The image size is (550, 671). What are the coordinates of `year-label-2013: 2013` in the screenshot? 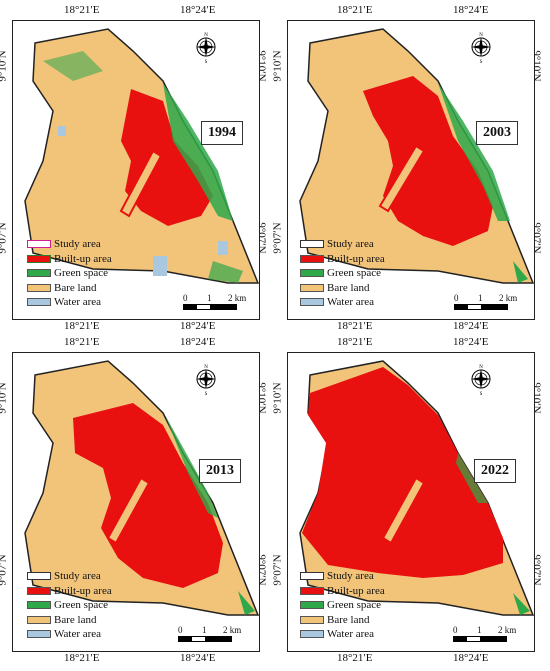 It's located at (220, 471).